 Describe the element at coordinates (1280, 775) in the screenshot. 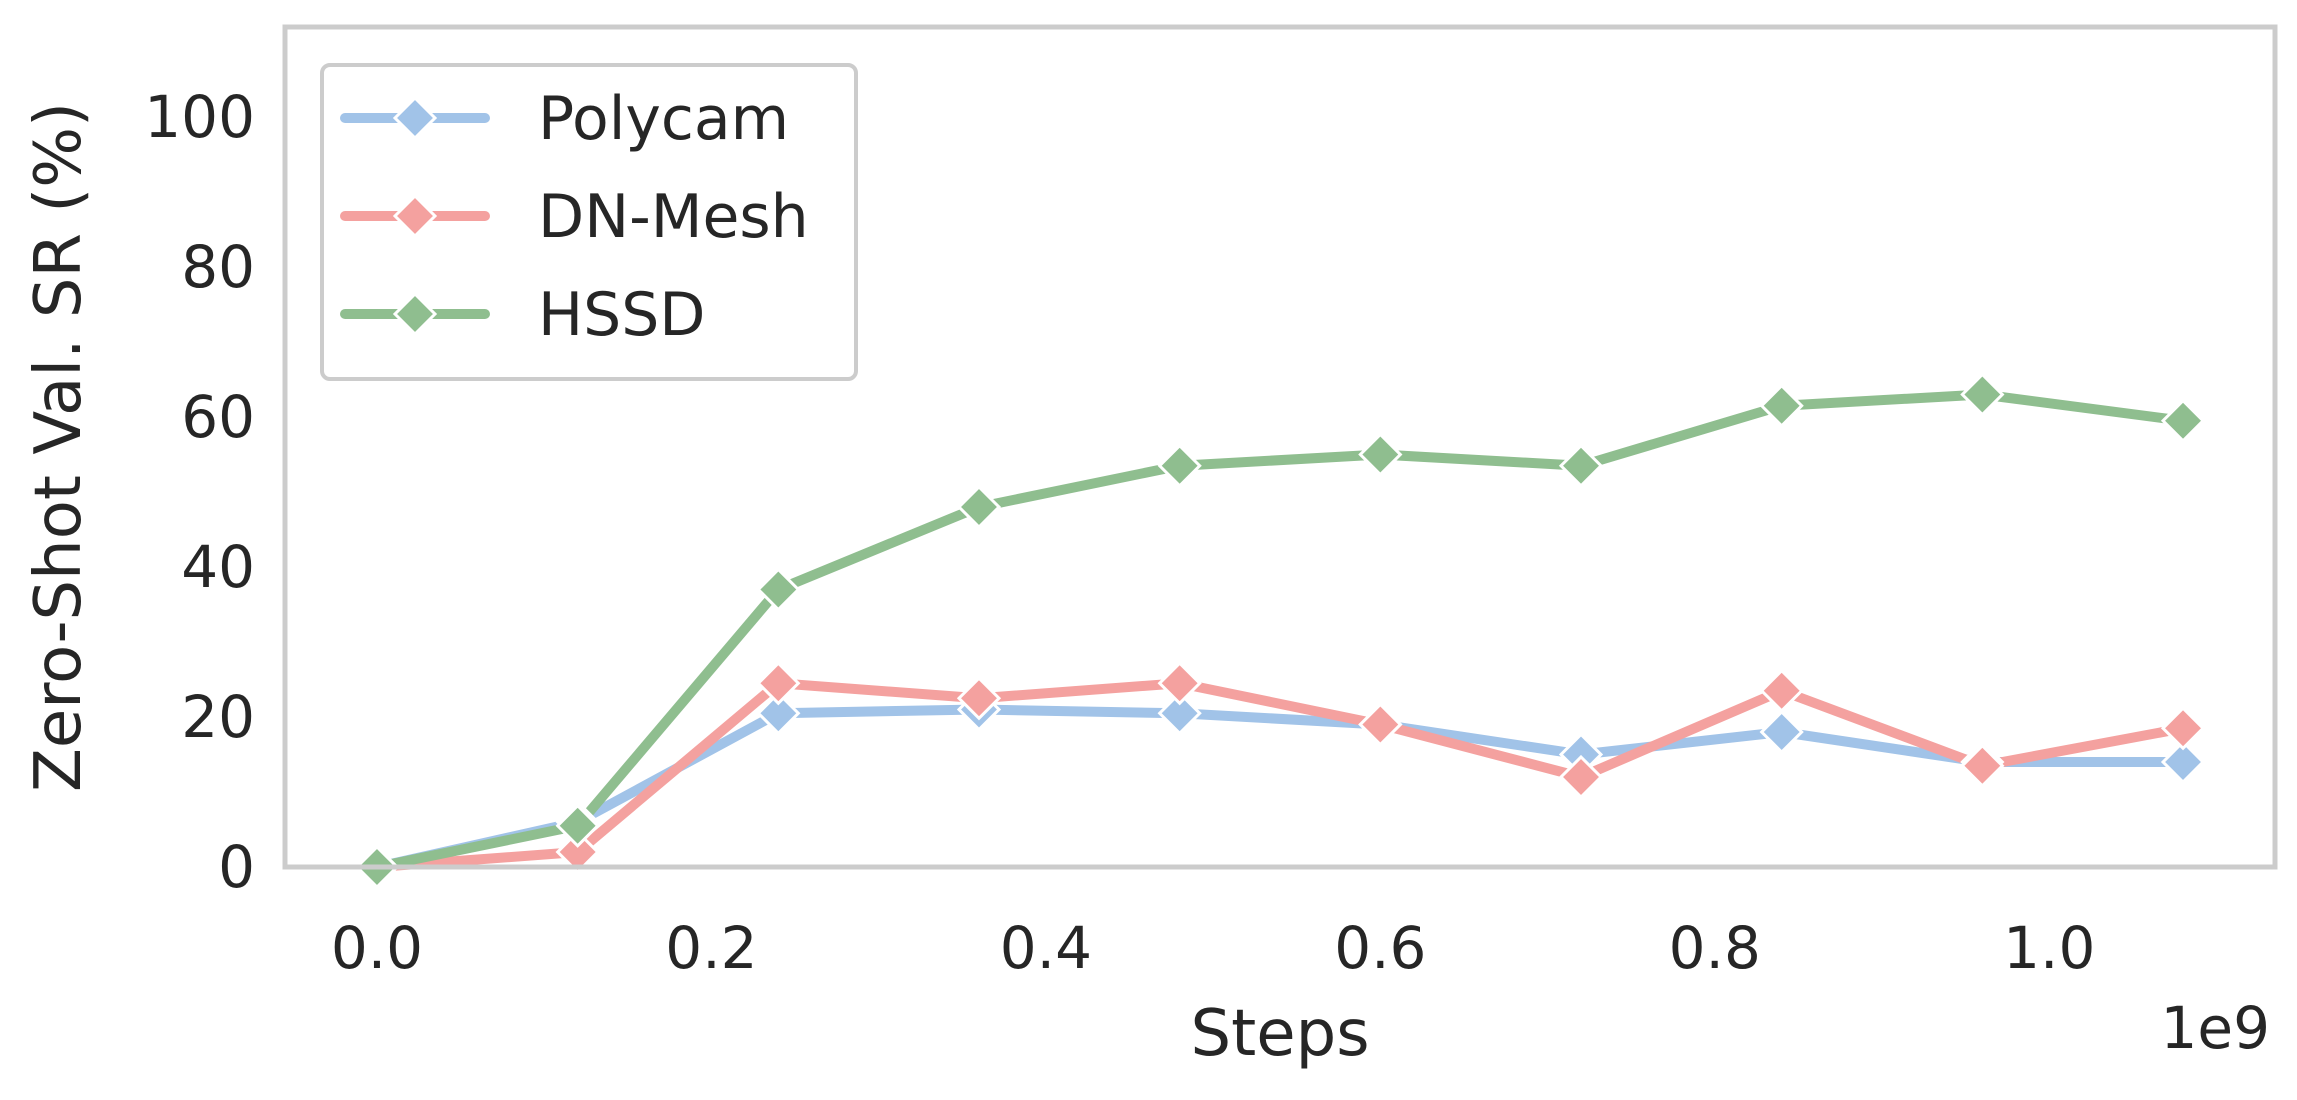

I see `series-line-dn-mesh` at that location.